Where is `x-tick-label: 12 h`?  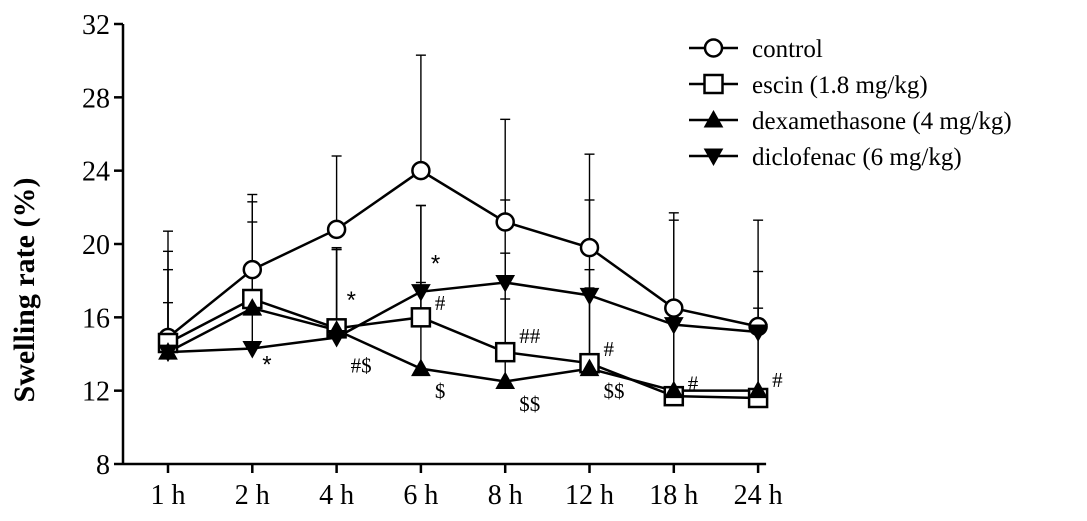 x-tick-label: 12 h is located at coordinates (589, 495).